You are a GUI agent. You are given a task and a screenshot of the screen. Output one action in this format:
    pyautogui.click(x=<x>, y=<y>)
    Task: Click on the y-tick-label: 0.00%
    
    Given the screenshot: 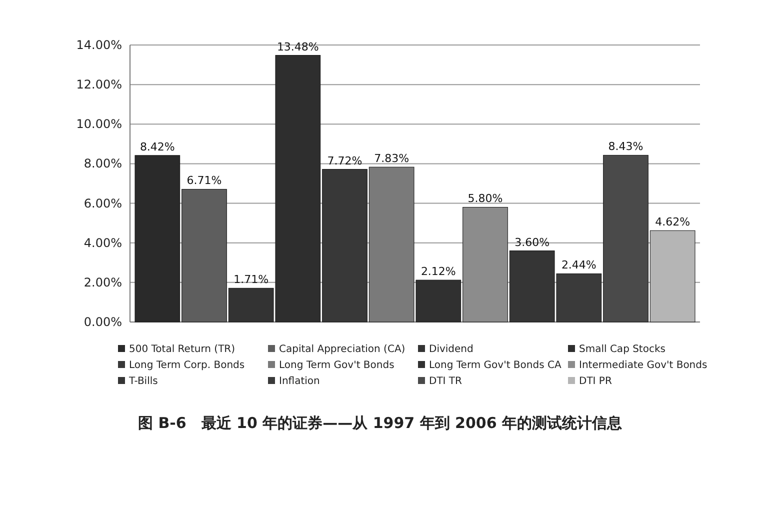 What is the action you would take?
    pyautogui.click(x=103, y=322)
    